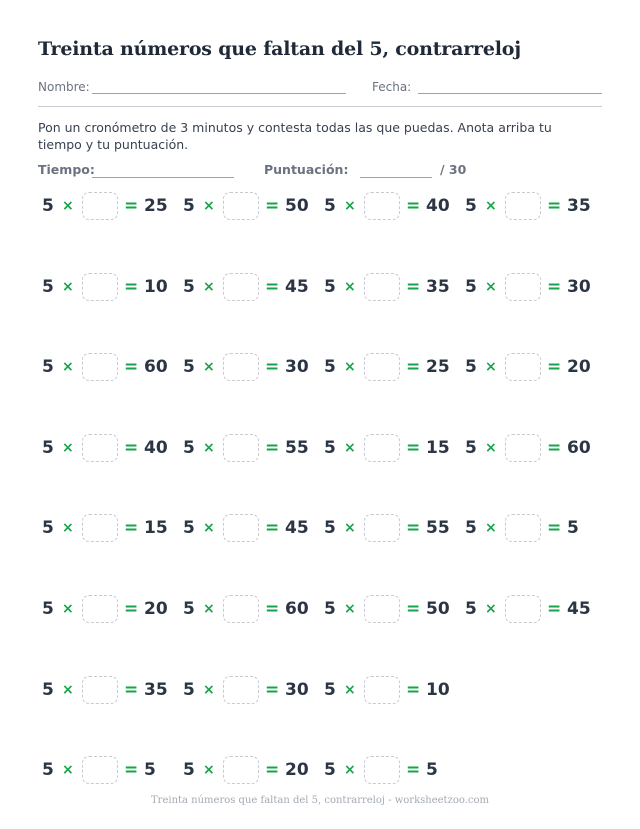 This screenshot has width=640, height=829. Describe the element at coordinates (320, 172) in the screenshot. I see `score-row: Tiempo: Puntuación: / 30` at that location.